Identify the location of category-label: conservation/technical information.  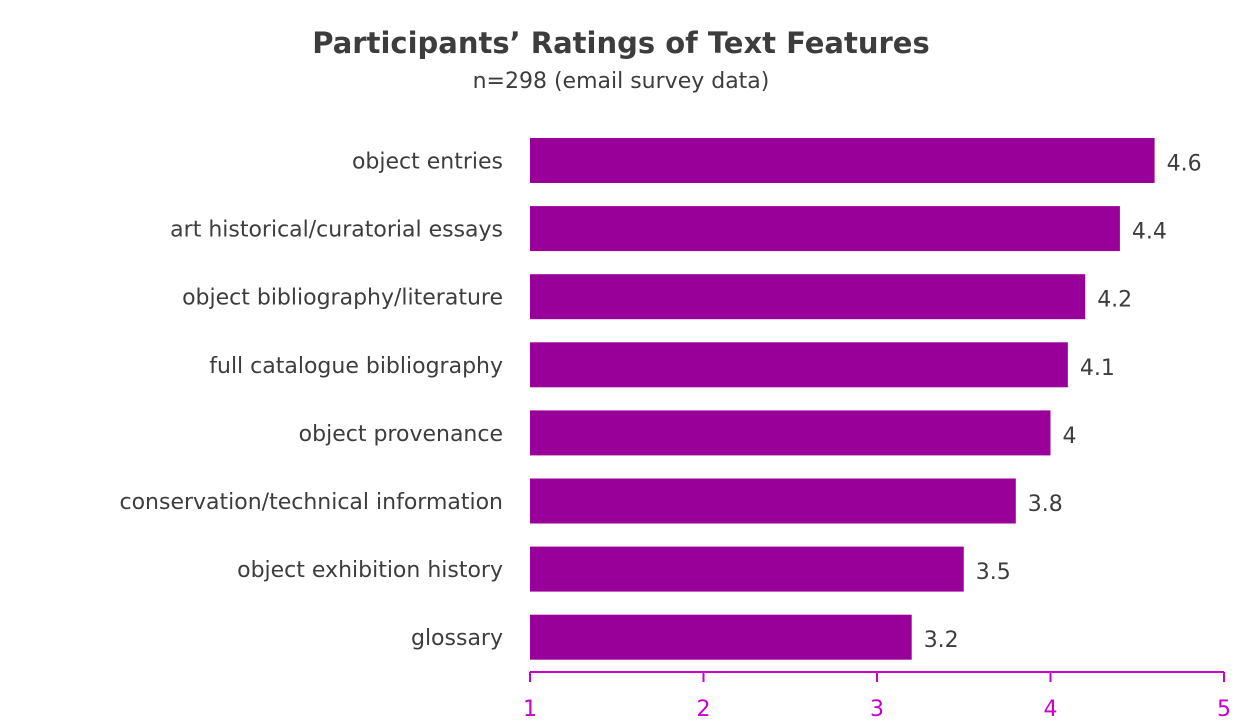
(311, 502).